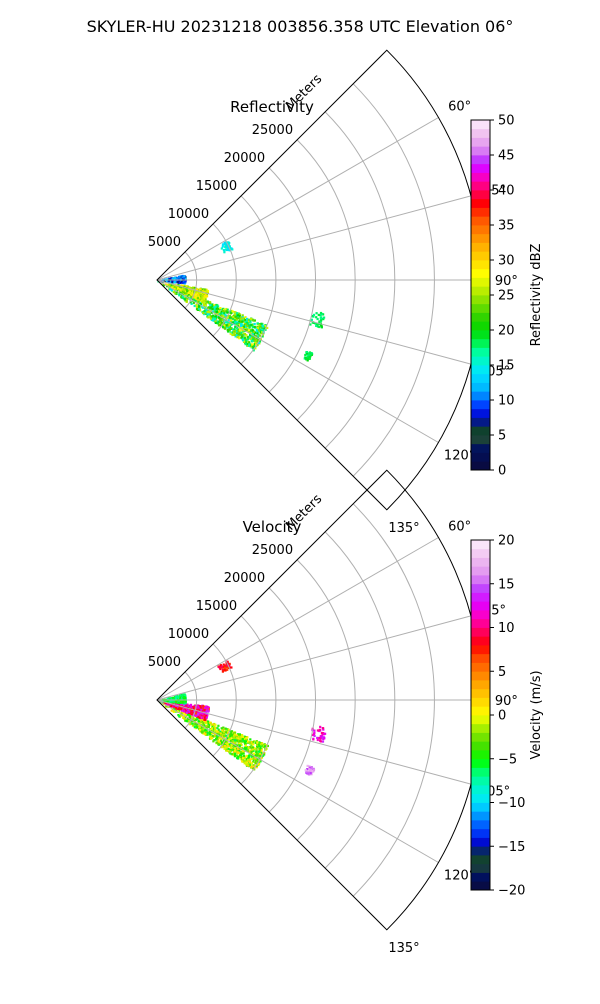 This screenshot has width=600, height=1004. What do you see at coordinates (216, 186) in the screenshot?
I see `radial-tick-label: 15000` at bounding box center [216, 186].